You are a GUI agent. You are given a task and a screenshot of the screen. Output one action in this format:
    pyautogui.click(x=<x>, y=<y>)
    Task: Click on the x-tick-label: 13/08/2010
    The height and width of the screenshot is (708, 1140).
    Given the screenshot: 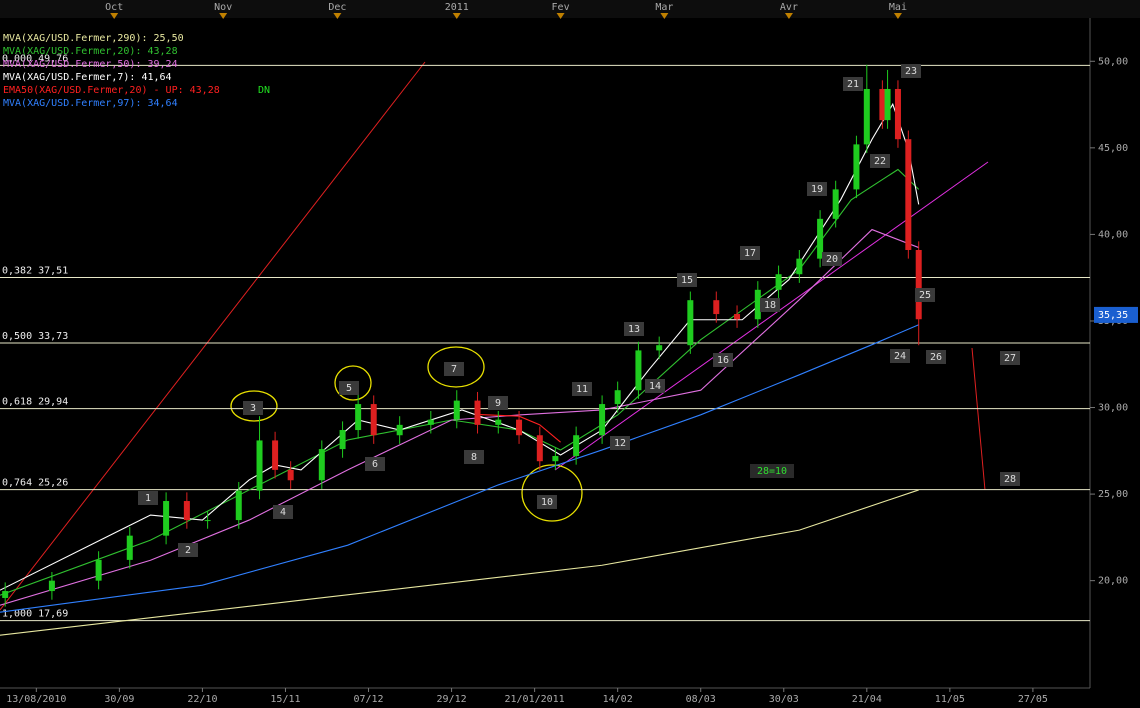 What is the action you would take?
    pyautogui.click(x=36, y=699)
    